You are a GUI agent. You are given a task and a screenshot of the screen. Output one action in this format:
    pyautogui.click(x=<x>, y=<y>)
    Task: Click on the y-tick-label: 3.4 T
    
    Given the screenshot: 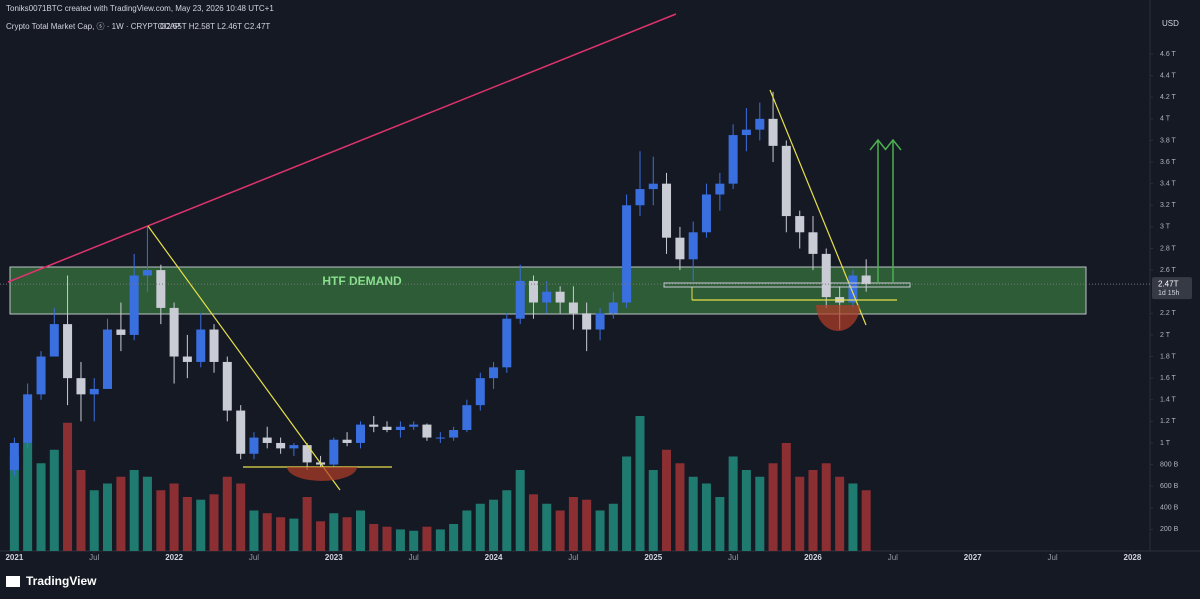 What is the action you would take?
    pyautogui.click(x=1168, y=184)
    